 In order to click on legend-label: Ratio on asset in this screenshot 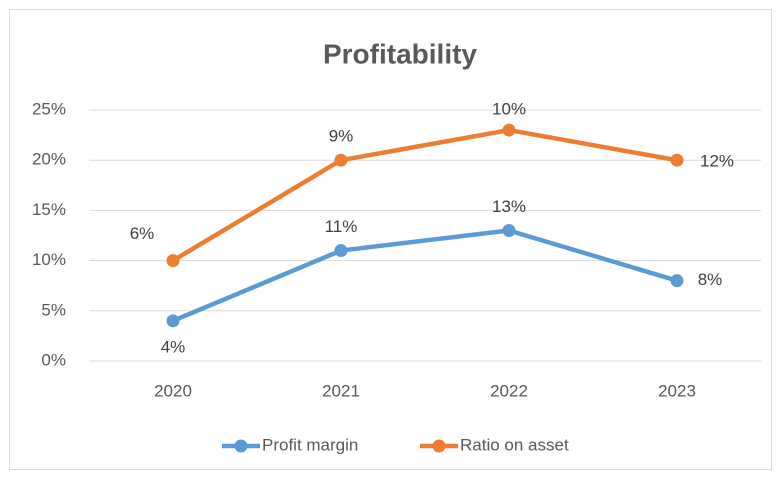, I will do `click(514, 444)`.